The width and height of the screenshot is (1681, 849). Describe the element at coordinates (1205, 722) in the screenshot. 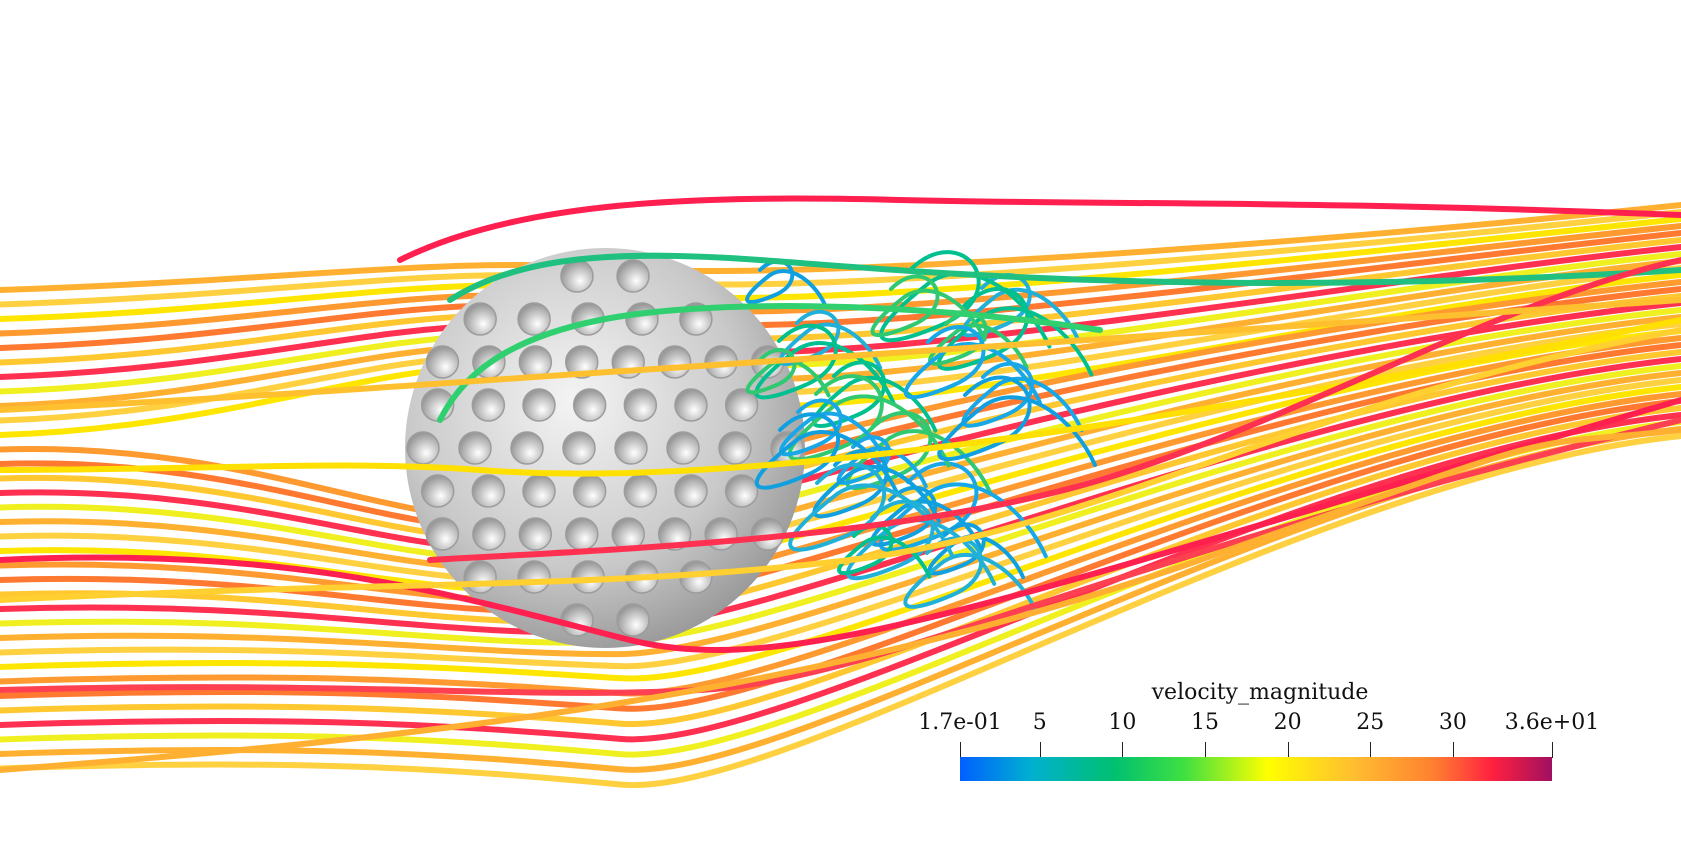

I see `legend-tick-label: 15` at that location.